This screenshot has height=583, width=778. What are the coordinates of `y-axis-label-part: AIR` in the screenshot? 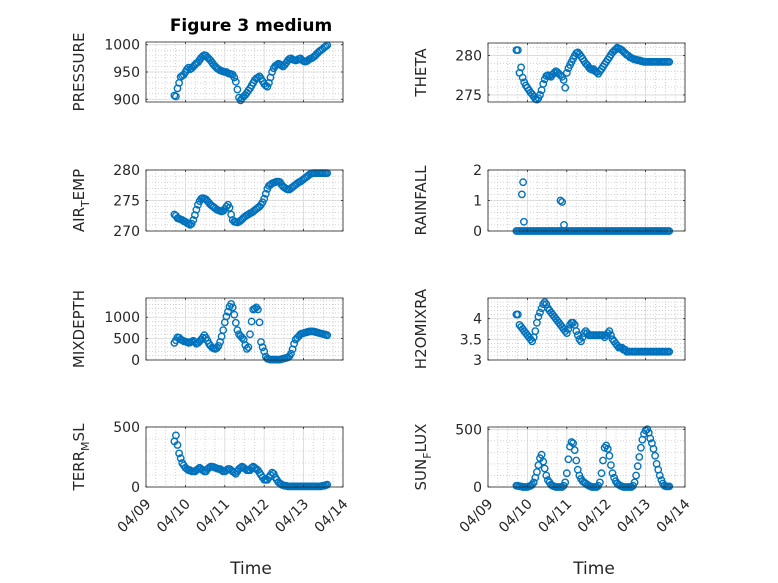 It's located at (79, 219).